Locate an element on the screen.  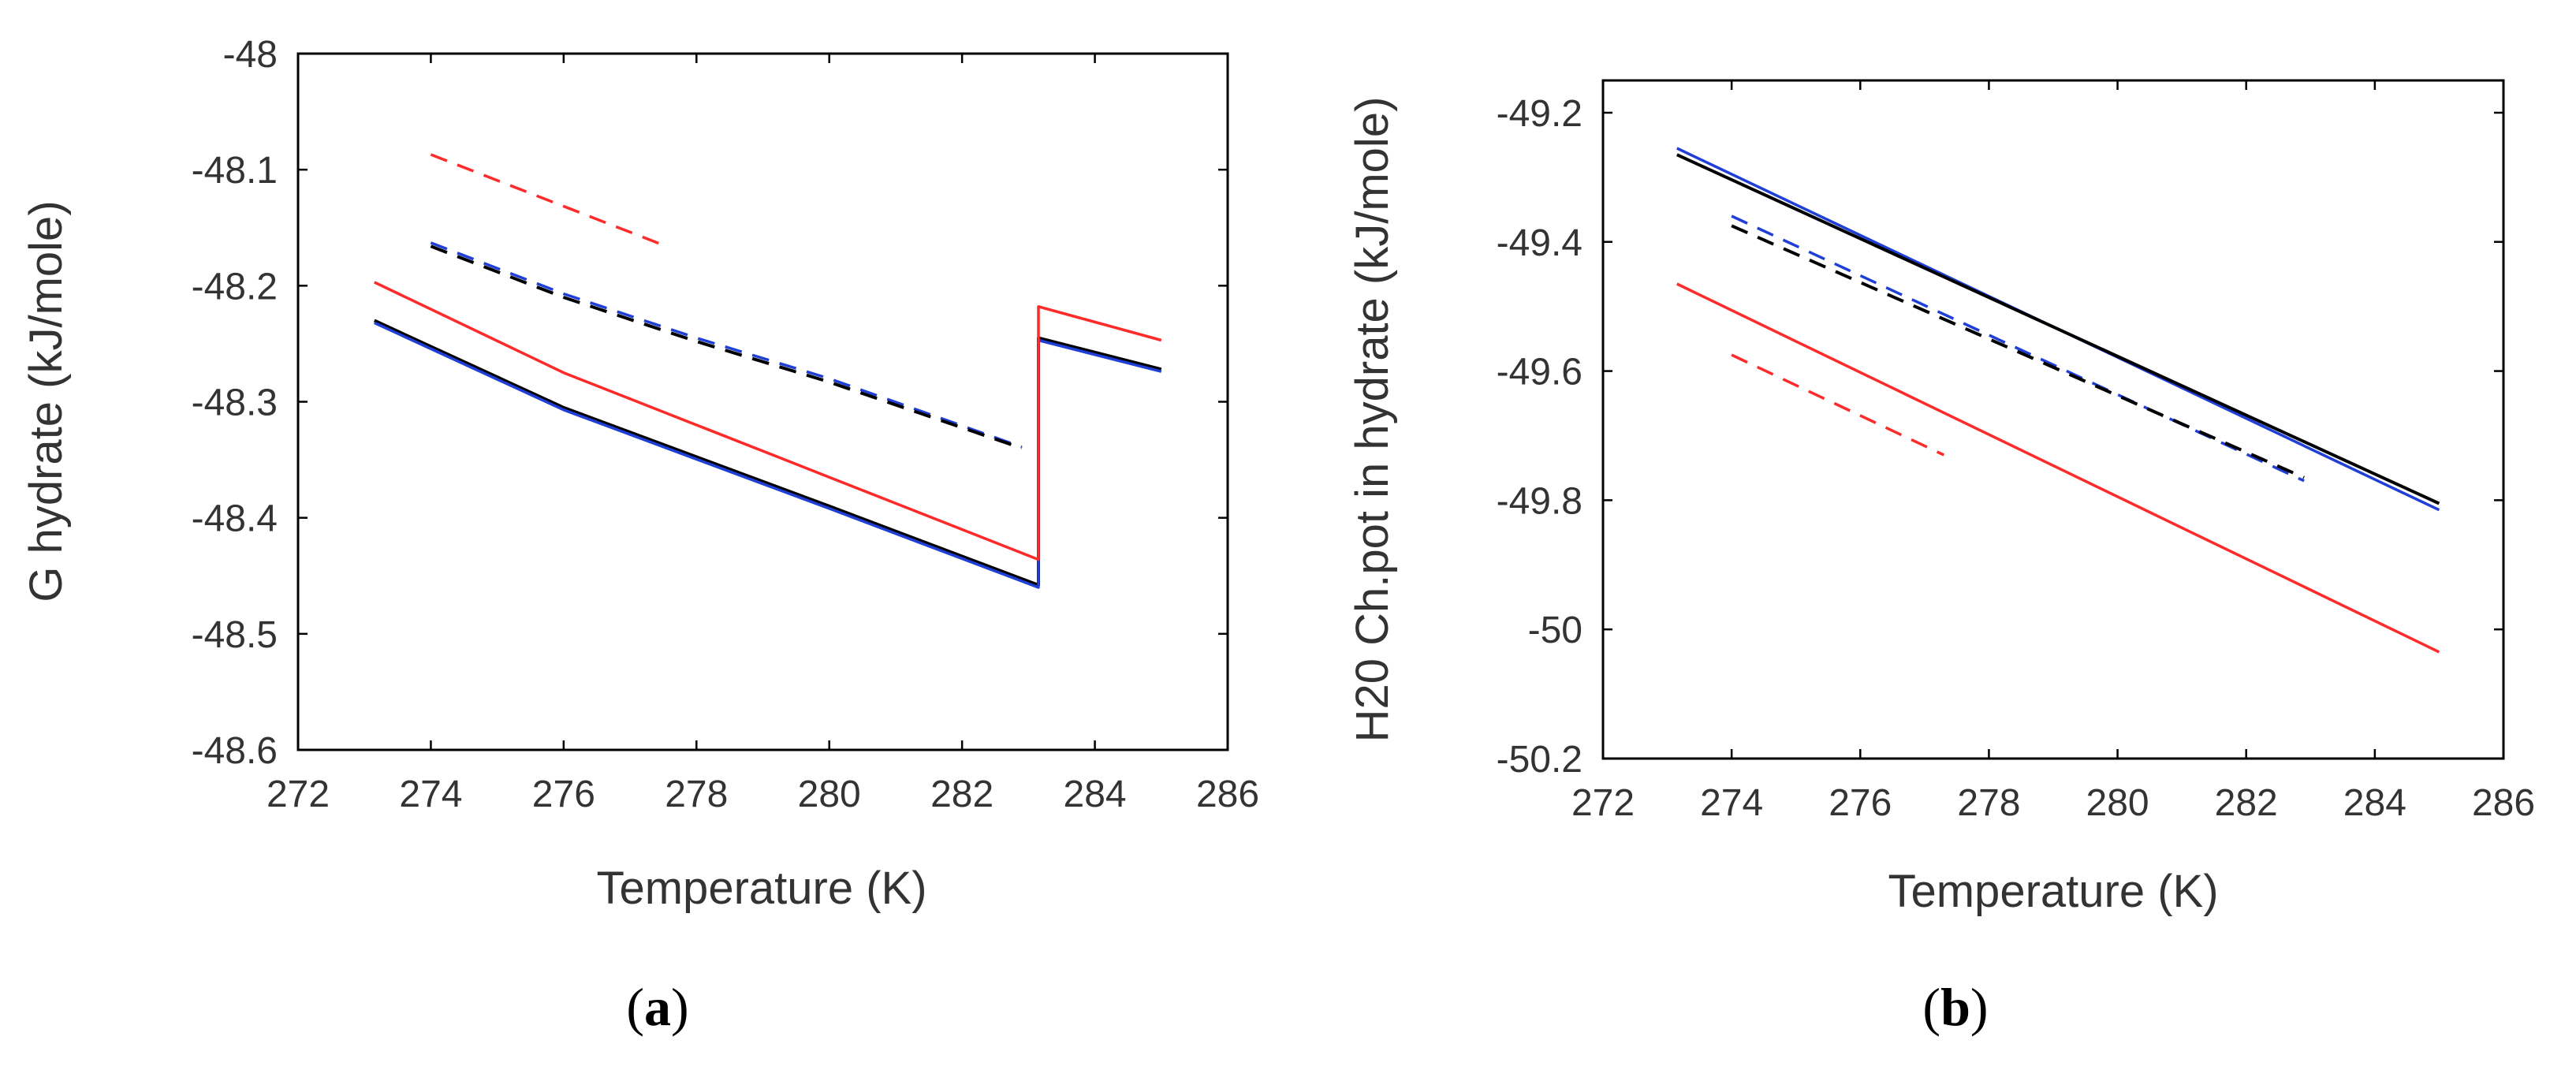
series-line-blue-solid is located at coordinates (768, 455).